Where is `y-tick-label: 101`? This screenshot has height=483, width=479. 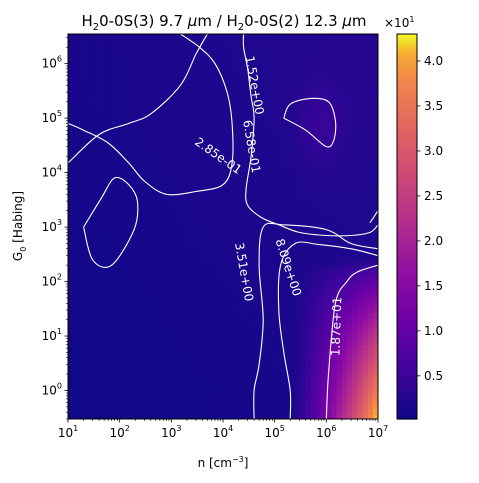 y-tick-label: 101 is located at coordinates (52, 335).